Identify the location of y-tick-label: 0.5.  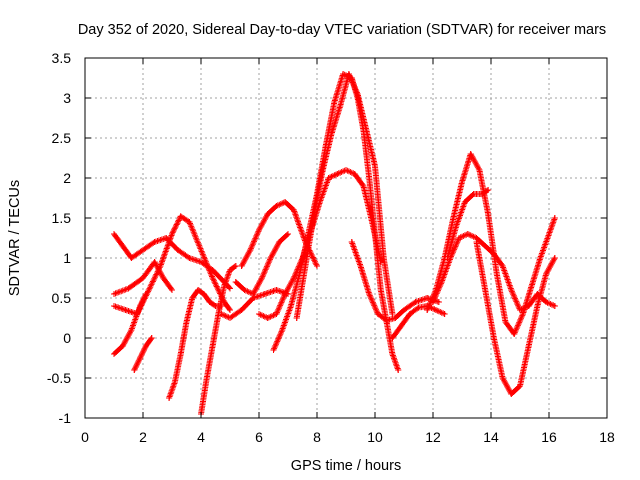
(62, 298).